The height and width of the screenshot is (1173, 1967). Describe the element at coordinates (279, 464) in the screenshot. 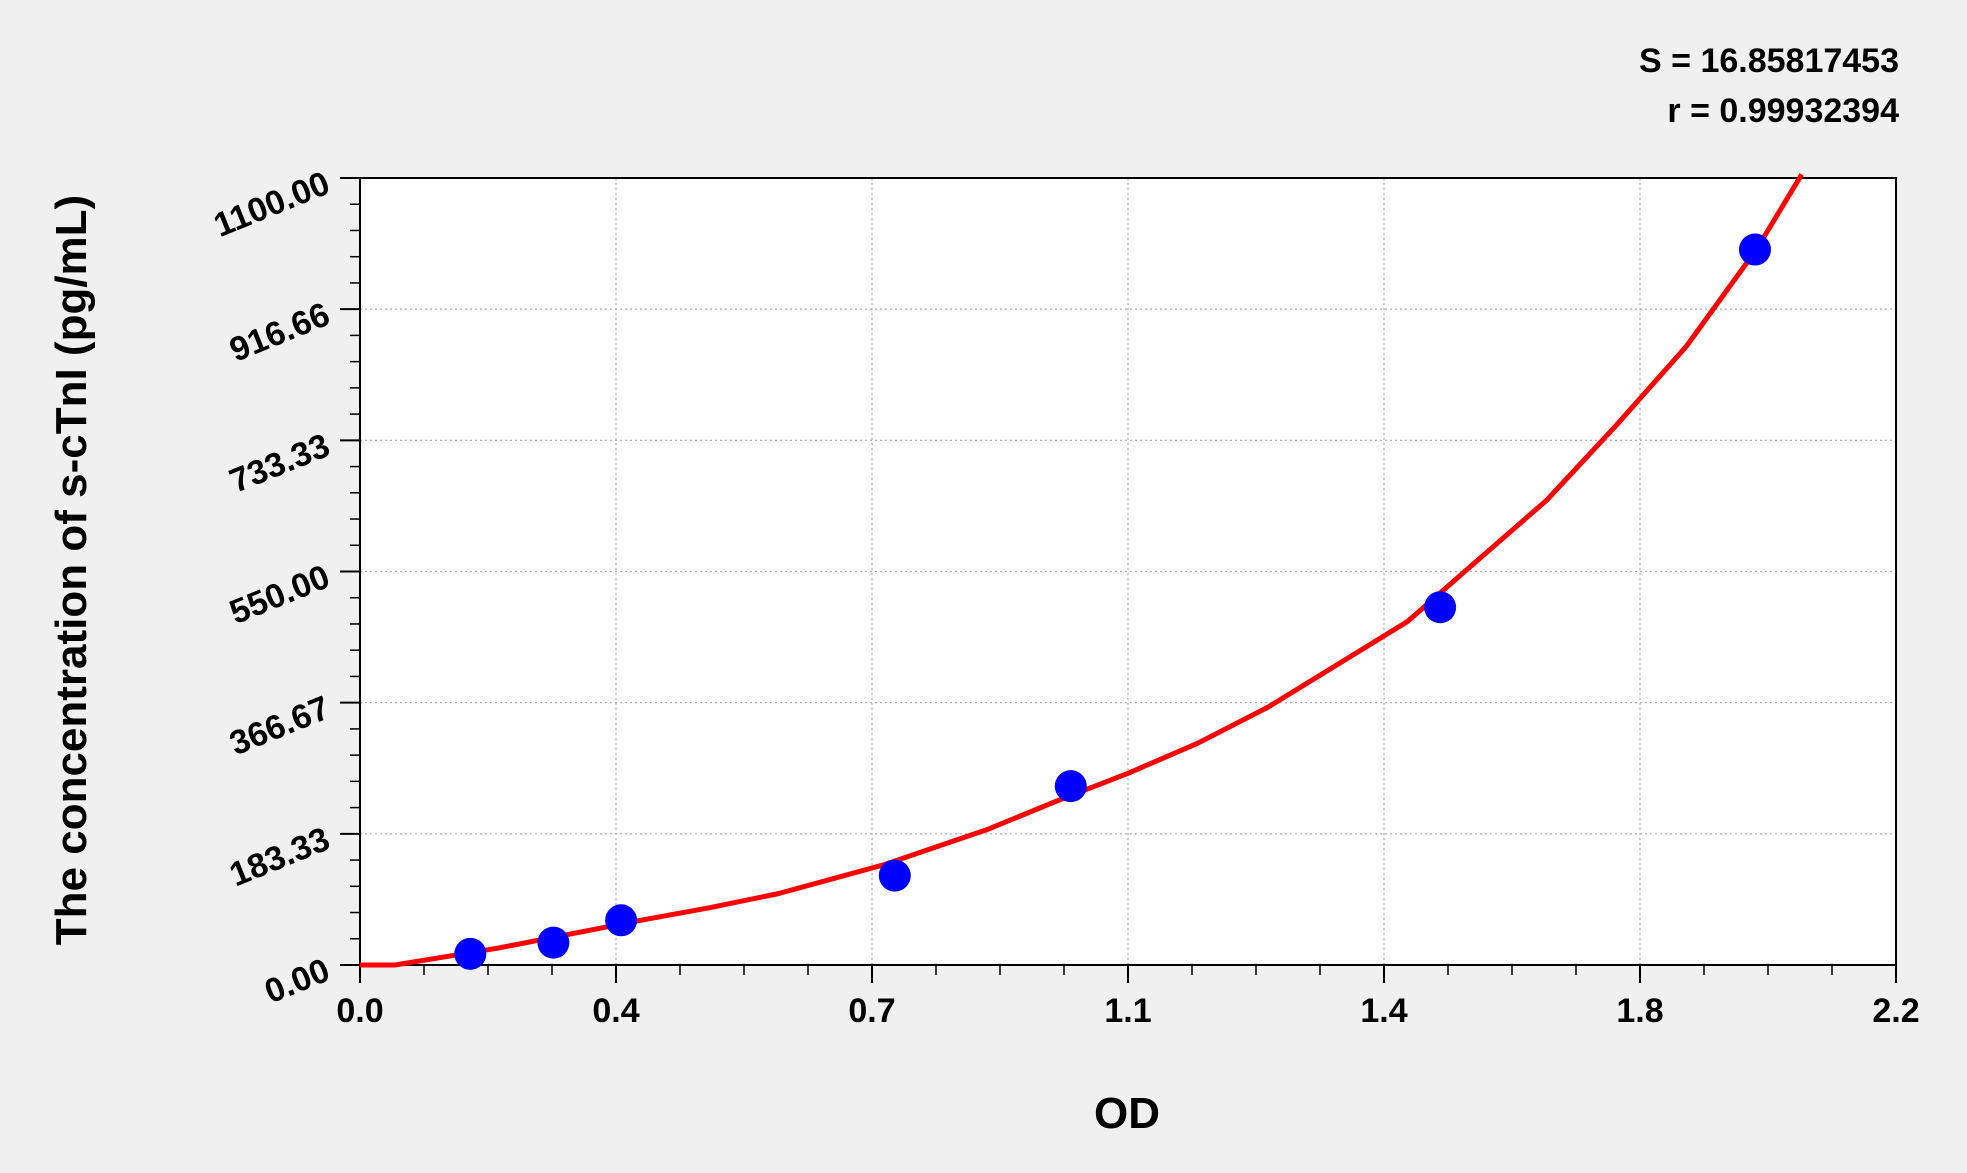

I see `y-tick-label: 733.33` at that location.